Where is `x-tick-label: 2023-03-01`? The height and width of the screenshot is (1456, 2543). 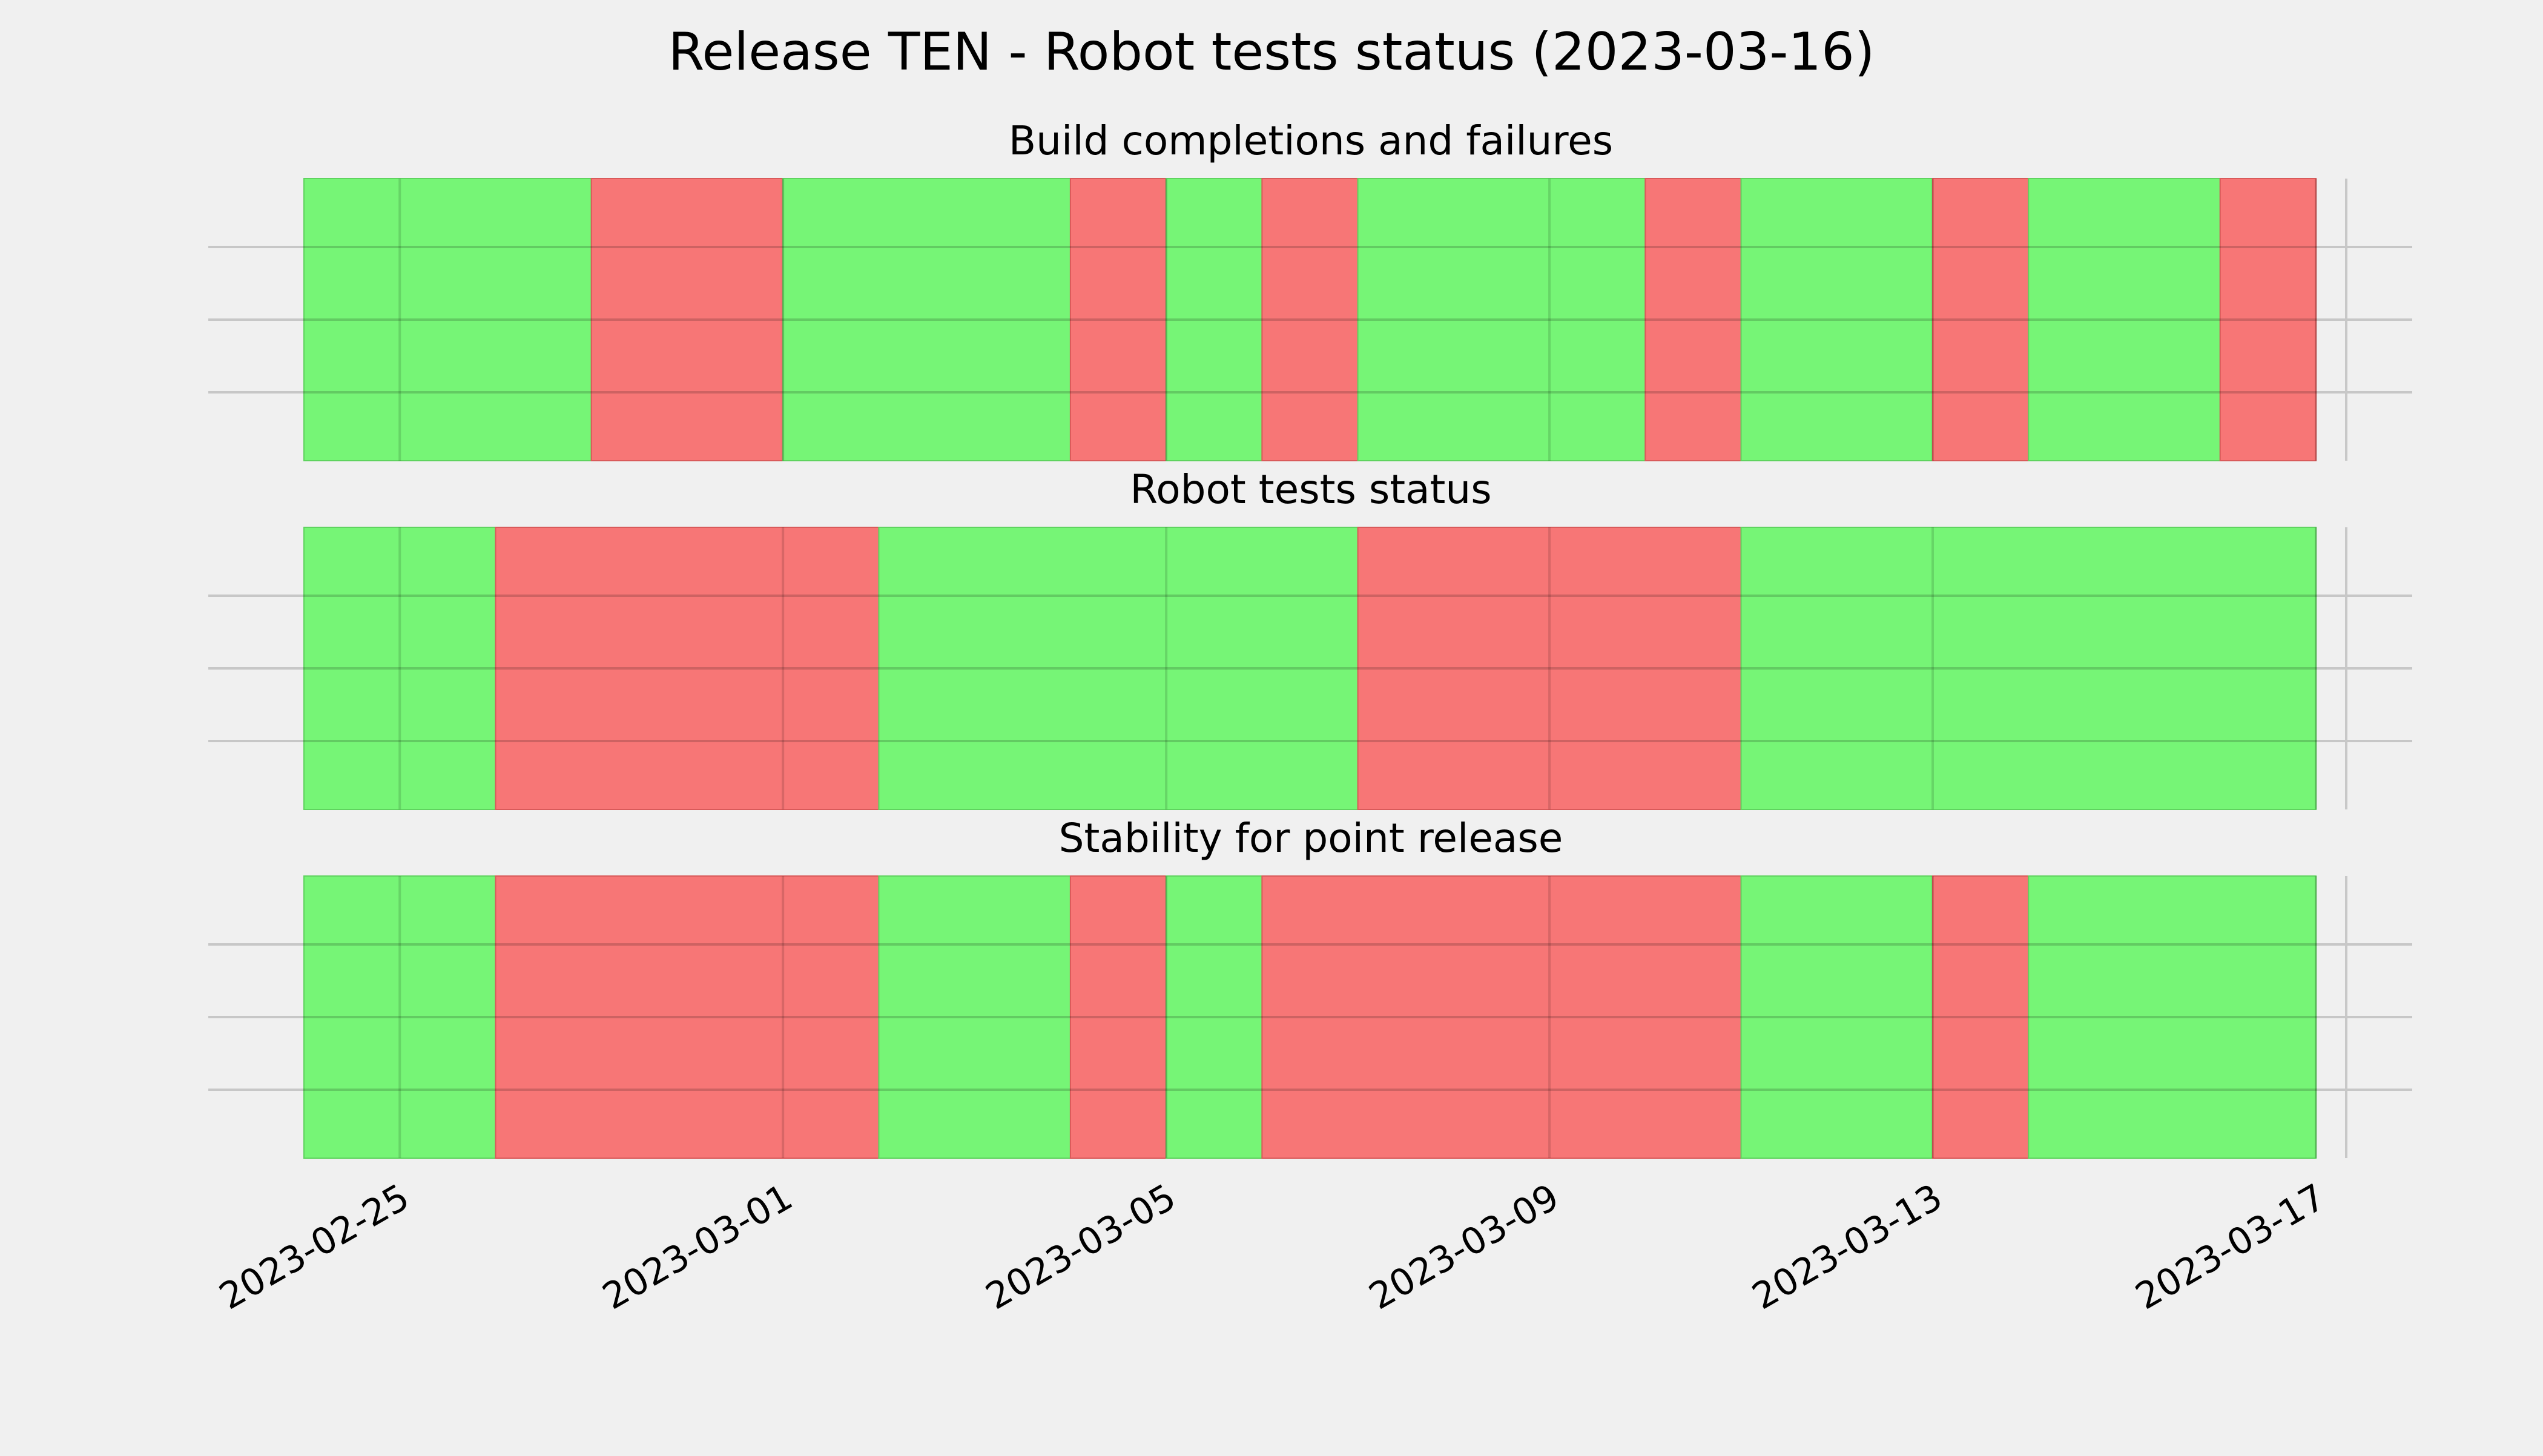
x-tick-label: 2023-03-01 is located at coordinates (698, 1247).